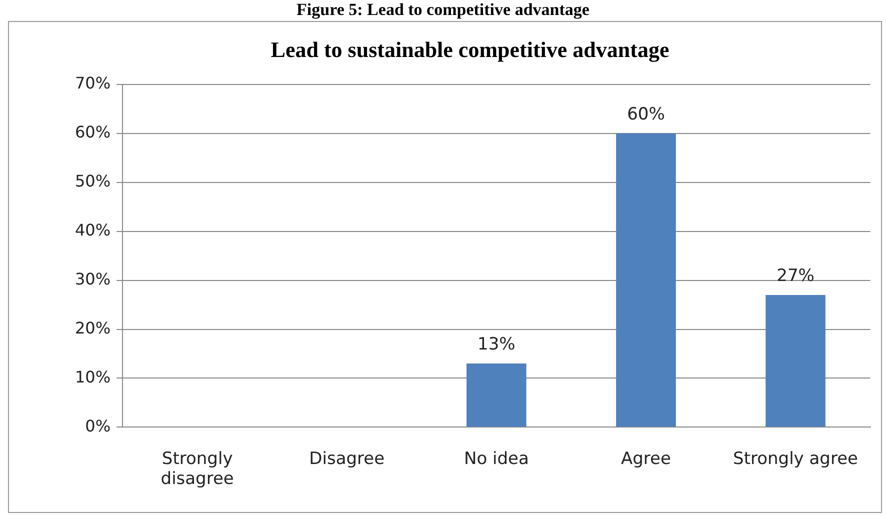 Image resolution: width=886 pixels, height=516 pixels. What do you see at coordinates (795, 276) in the screenshot?
I see `data-label: 27%` at bounding box center [795, 276].